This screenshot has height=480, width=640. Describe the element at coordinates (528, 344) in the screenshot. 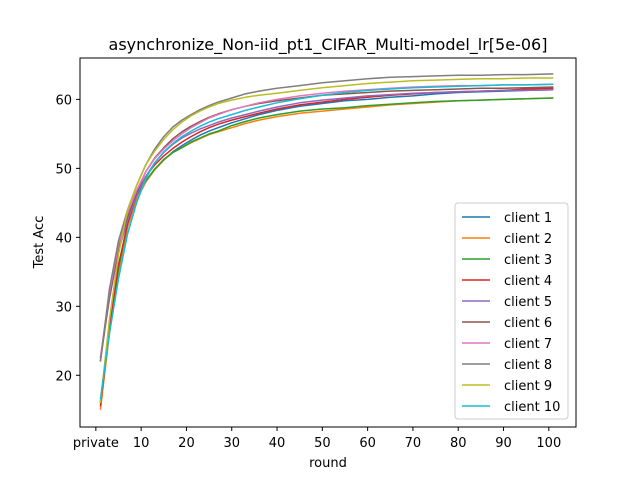

I see `legend-label-client-7: client 7` at that location.